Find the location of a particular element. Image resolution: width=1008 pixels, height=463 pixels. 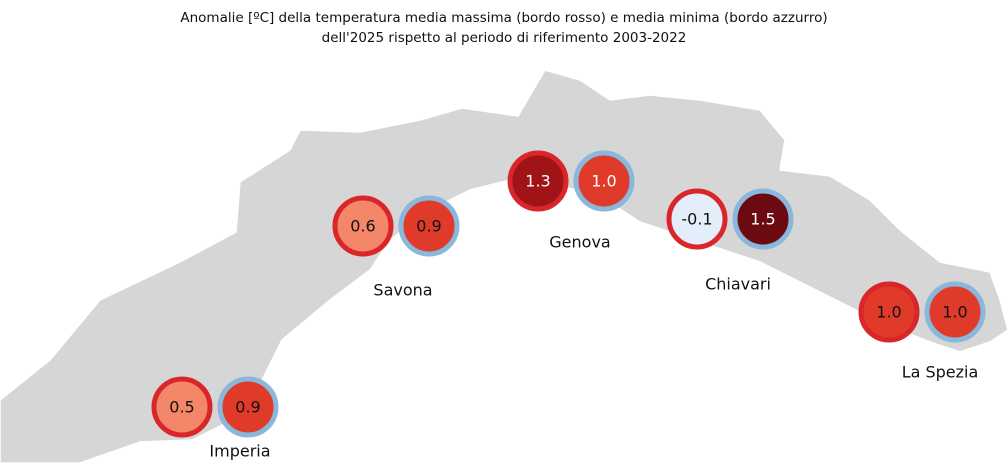

city-label: Genova is located at coordinates (579, 242).